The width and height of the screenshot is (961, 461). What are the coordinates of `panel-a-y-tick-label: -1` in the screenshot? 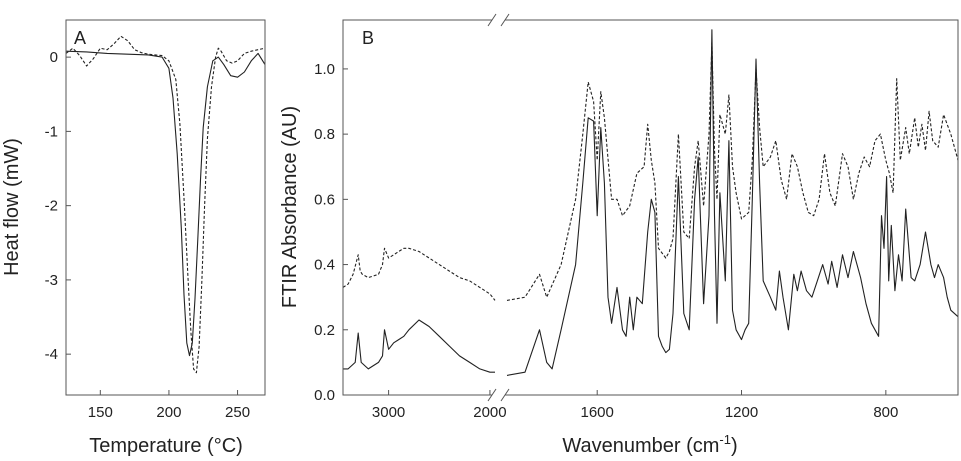 It's located at (51, 131).